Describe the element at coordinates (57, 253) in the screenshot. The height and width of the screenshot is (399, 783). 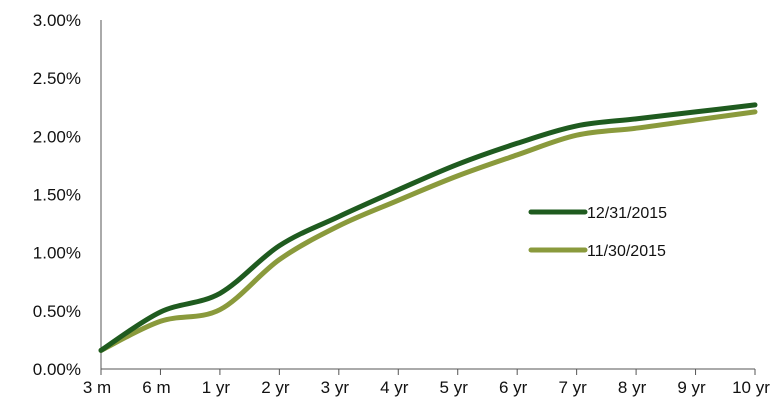
I see `y-tick-label: 1.00%` at that location.